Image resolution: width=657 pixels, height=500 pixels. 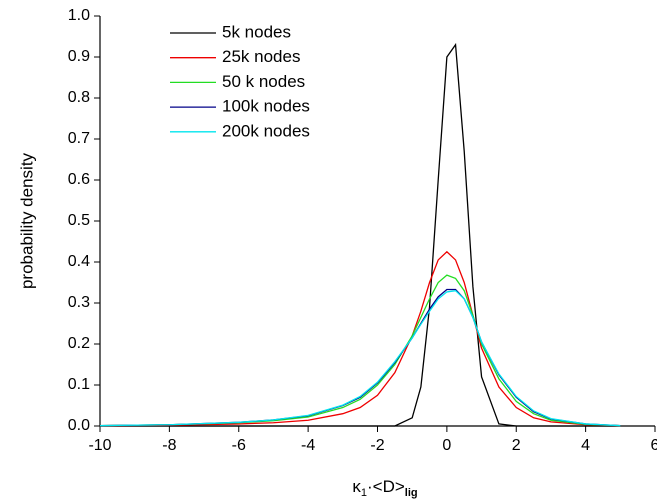 What do you see at coordinates (446, 445) in the screenshot?
I see `x-tick-label: 0` at bounding box center [446, 445].